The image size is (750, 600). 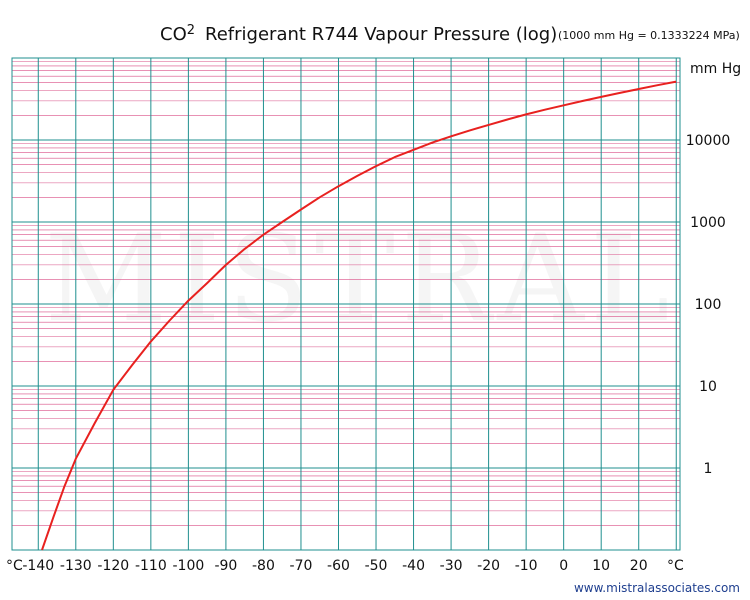 What do you see at coordinates (188, 566) in the screenshot?
I see `x-tick-label: -100` at bounding box center [188, 566].